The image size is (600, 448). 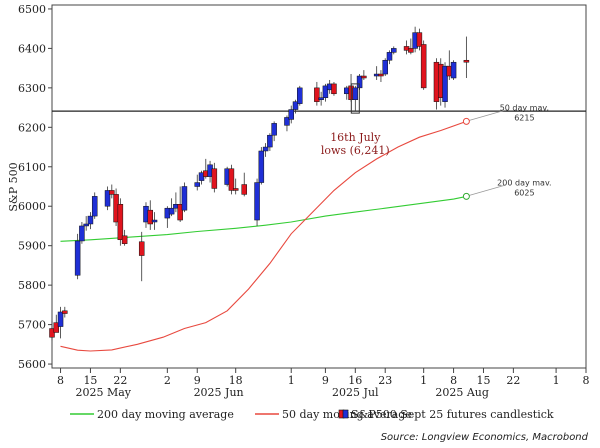 What do you see at coordinates (345, 414) in the screenshot?
I see `legend-swatch-candle-blue` at bounding box center [345, 414].